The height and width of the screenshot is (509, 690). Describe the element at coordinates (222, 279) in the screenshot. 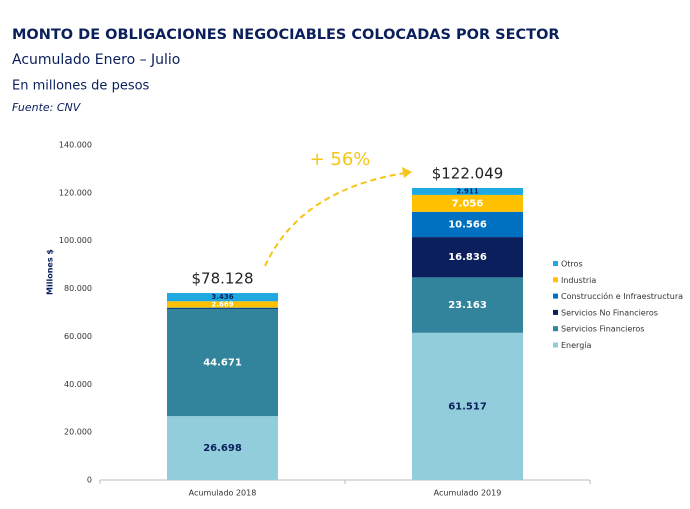

I see `total-label: $78.128` at that location.